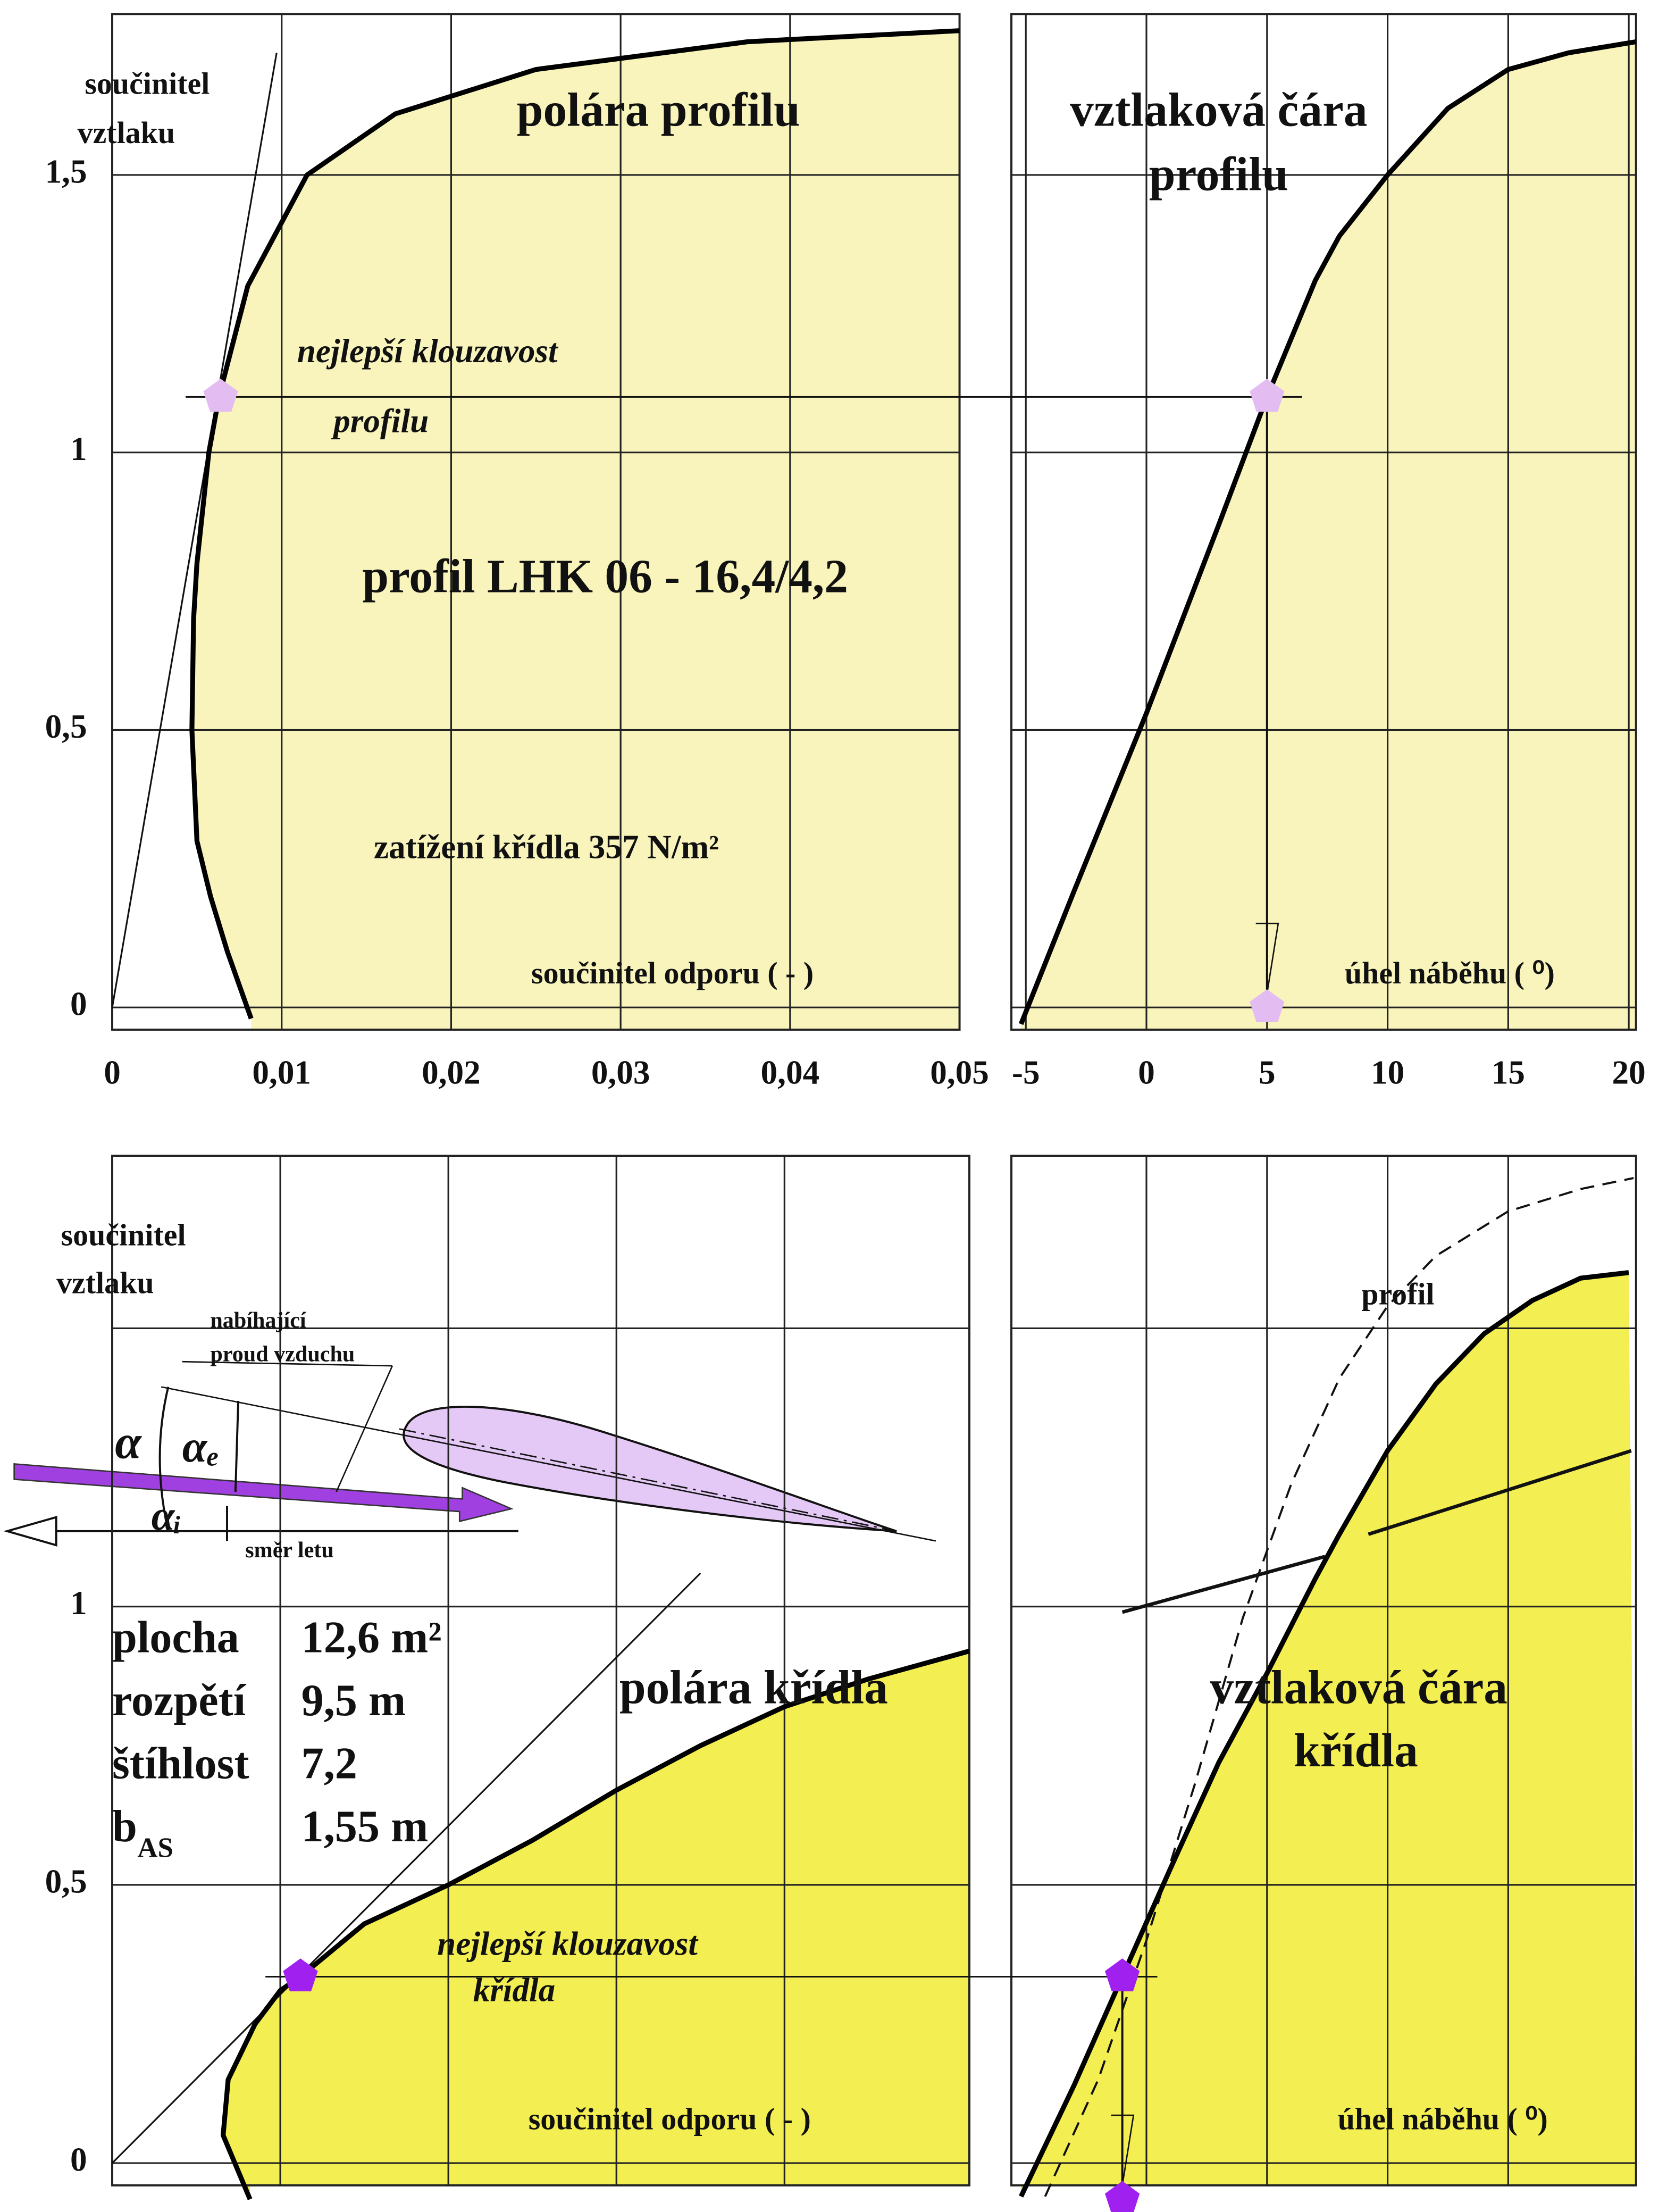 Image resolution: width=1667 pixels, height=2212 pixels. What do you see at coordinates (365, 1827) in the screenshot?
I see `wing-param-value: 1,55 m` at bounding box center [365, 1827].